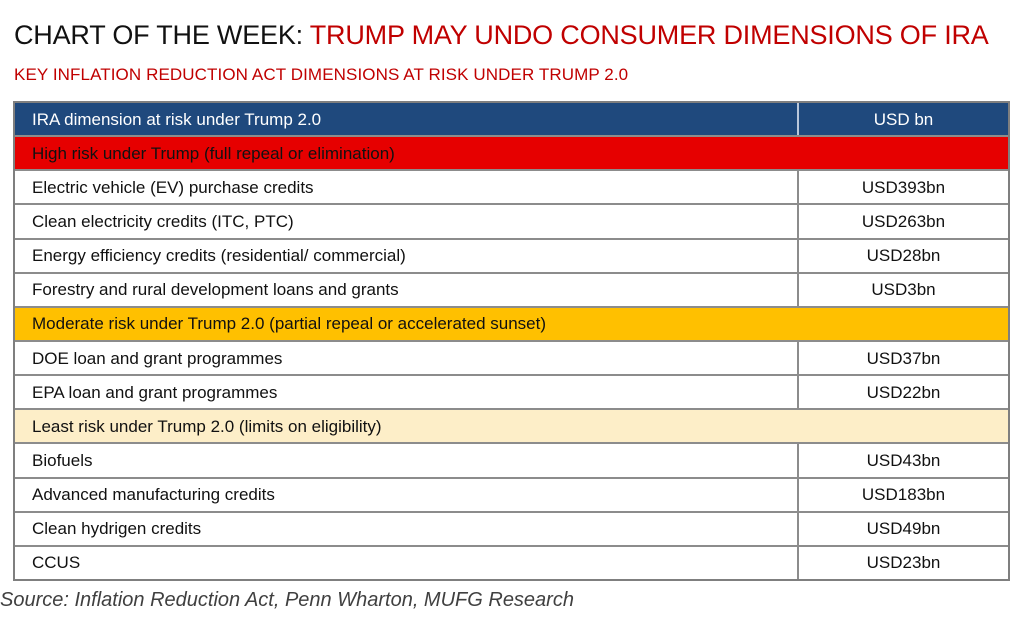  I want to click on table-row: CCUS USD23bn, so click(511, 562).